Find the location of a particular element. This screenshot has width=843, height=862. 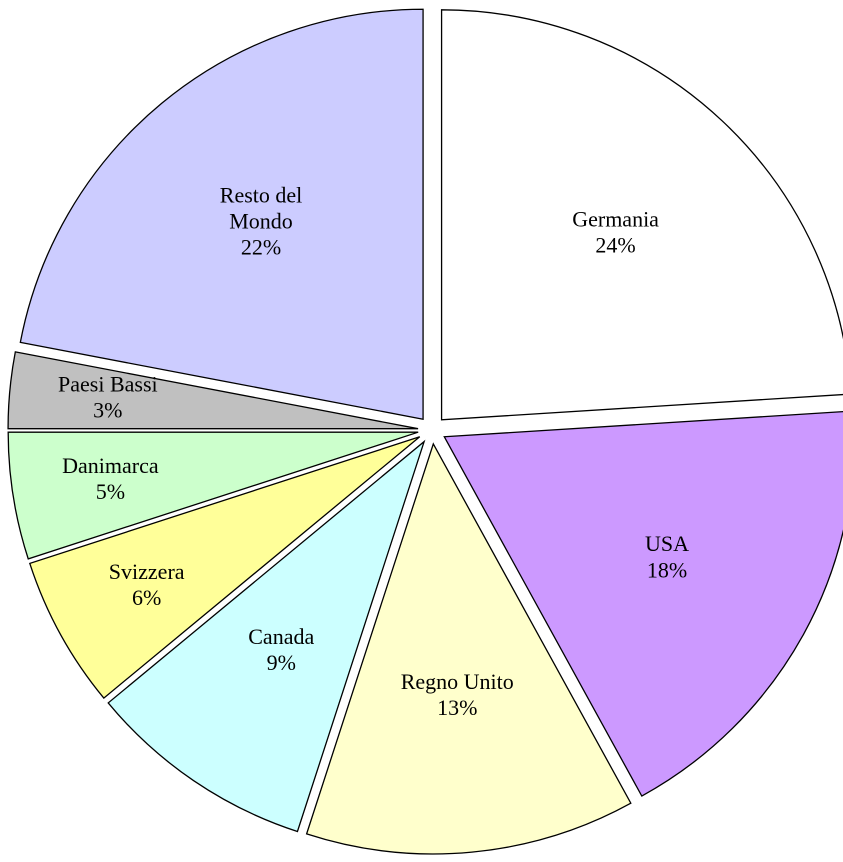

slice-label: Canada is located at coordinates (281, 636).